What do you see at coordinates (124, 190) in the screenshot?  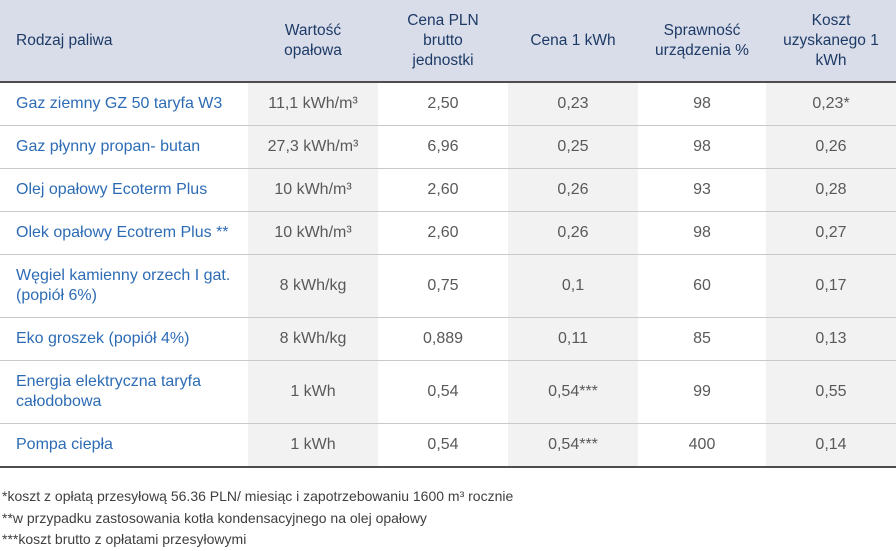 I see `cell-fuel-name: Olej opałowy Ecoterm Plus` at bounding box center [124, 190].